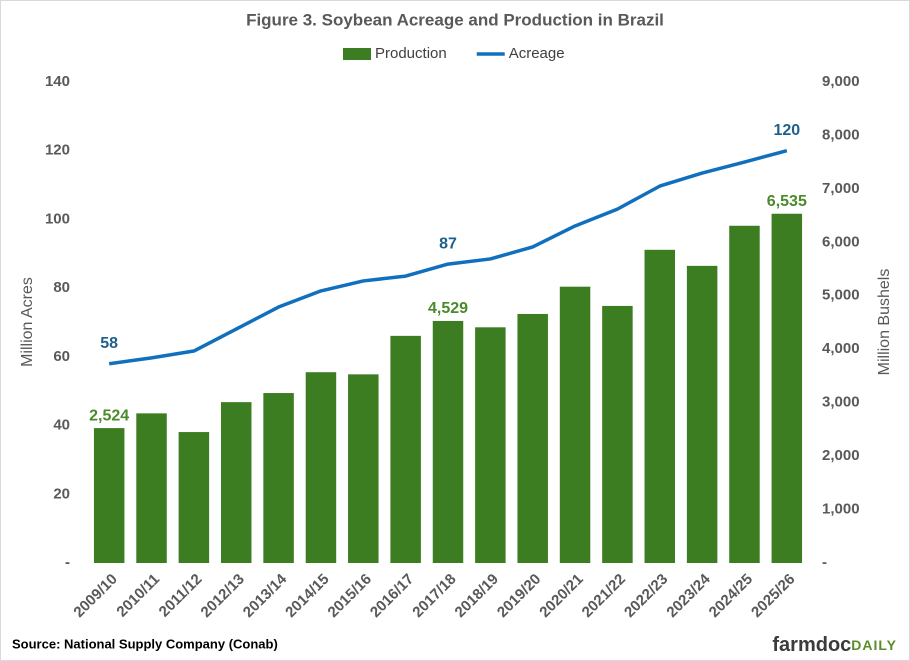 Image resolution: width=910 pixels, height=661 pixels. Describe the element at coordinates (841, 402) in the screenshot. I see `y2-tick-label: 3,000` at that location.